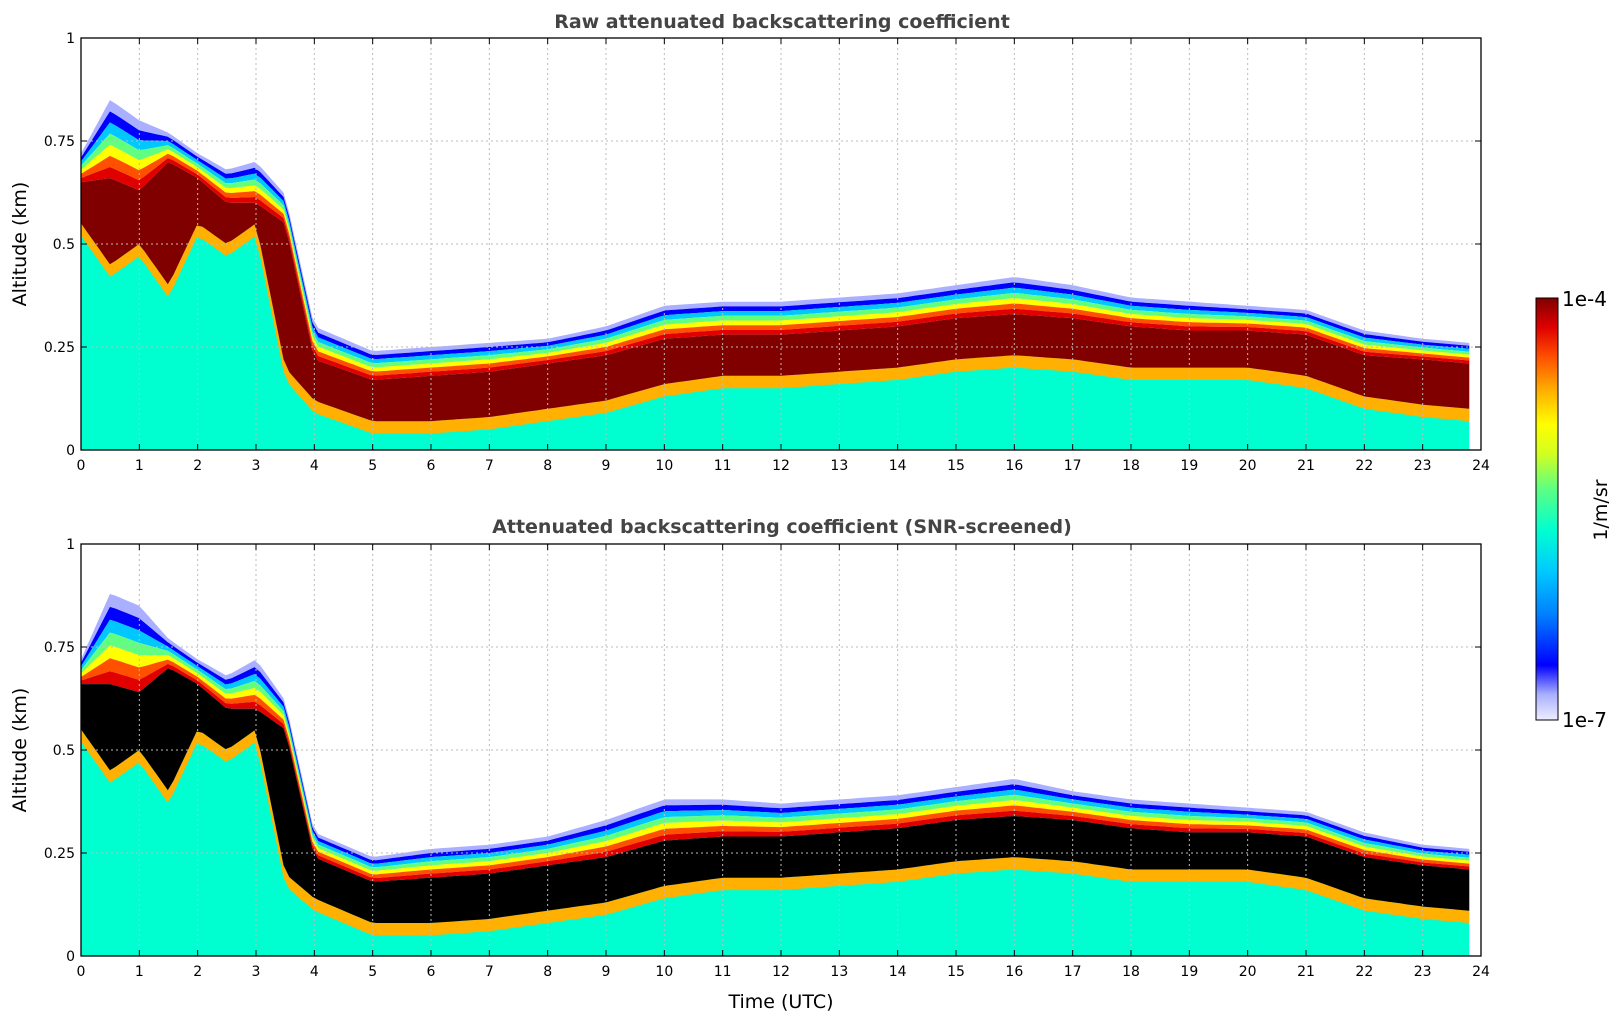 This screenshot has width=1621, height=1020. What do you see at coordinates (1573, 509) in the screenshot?
I see `colorbar: 1e-4 1e-7 1/m/sr` at bounding box center [1573, 509].